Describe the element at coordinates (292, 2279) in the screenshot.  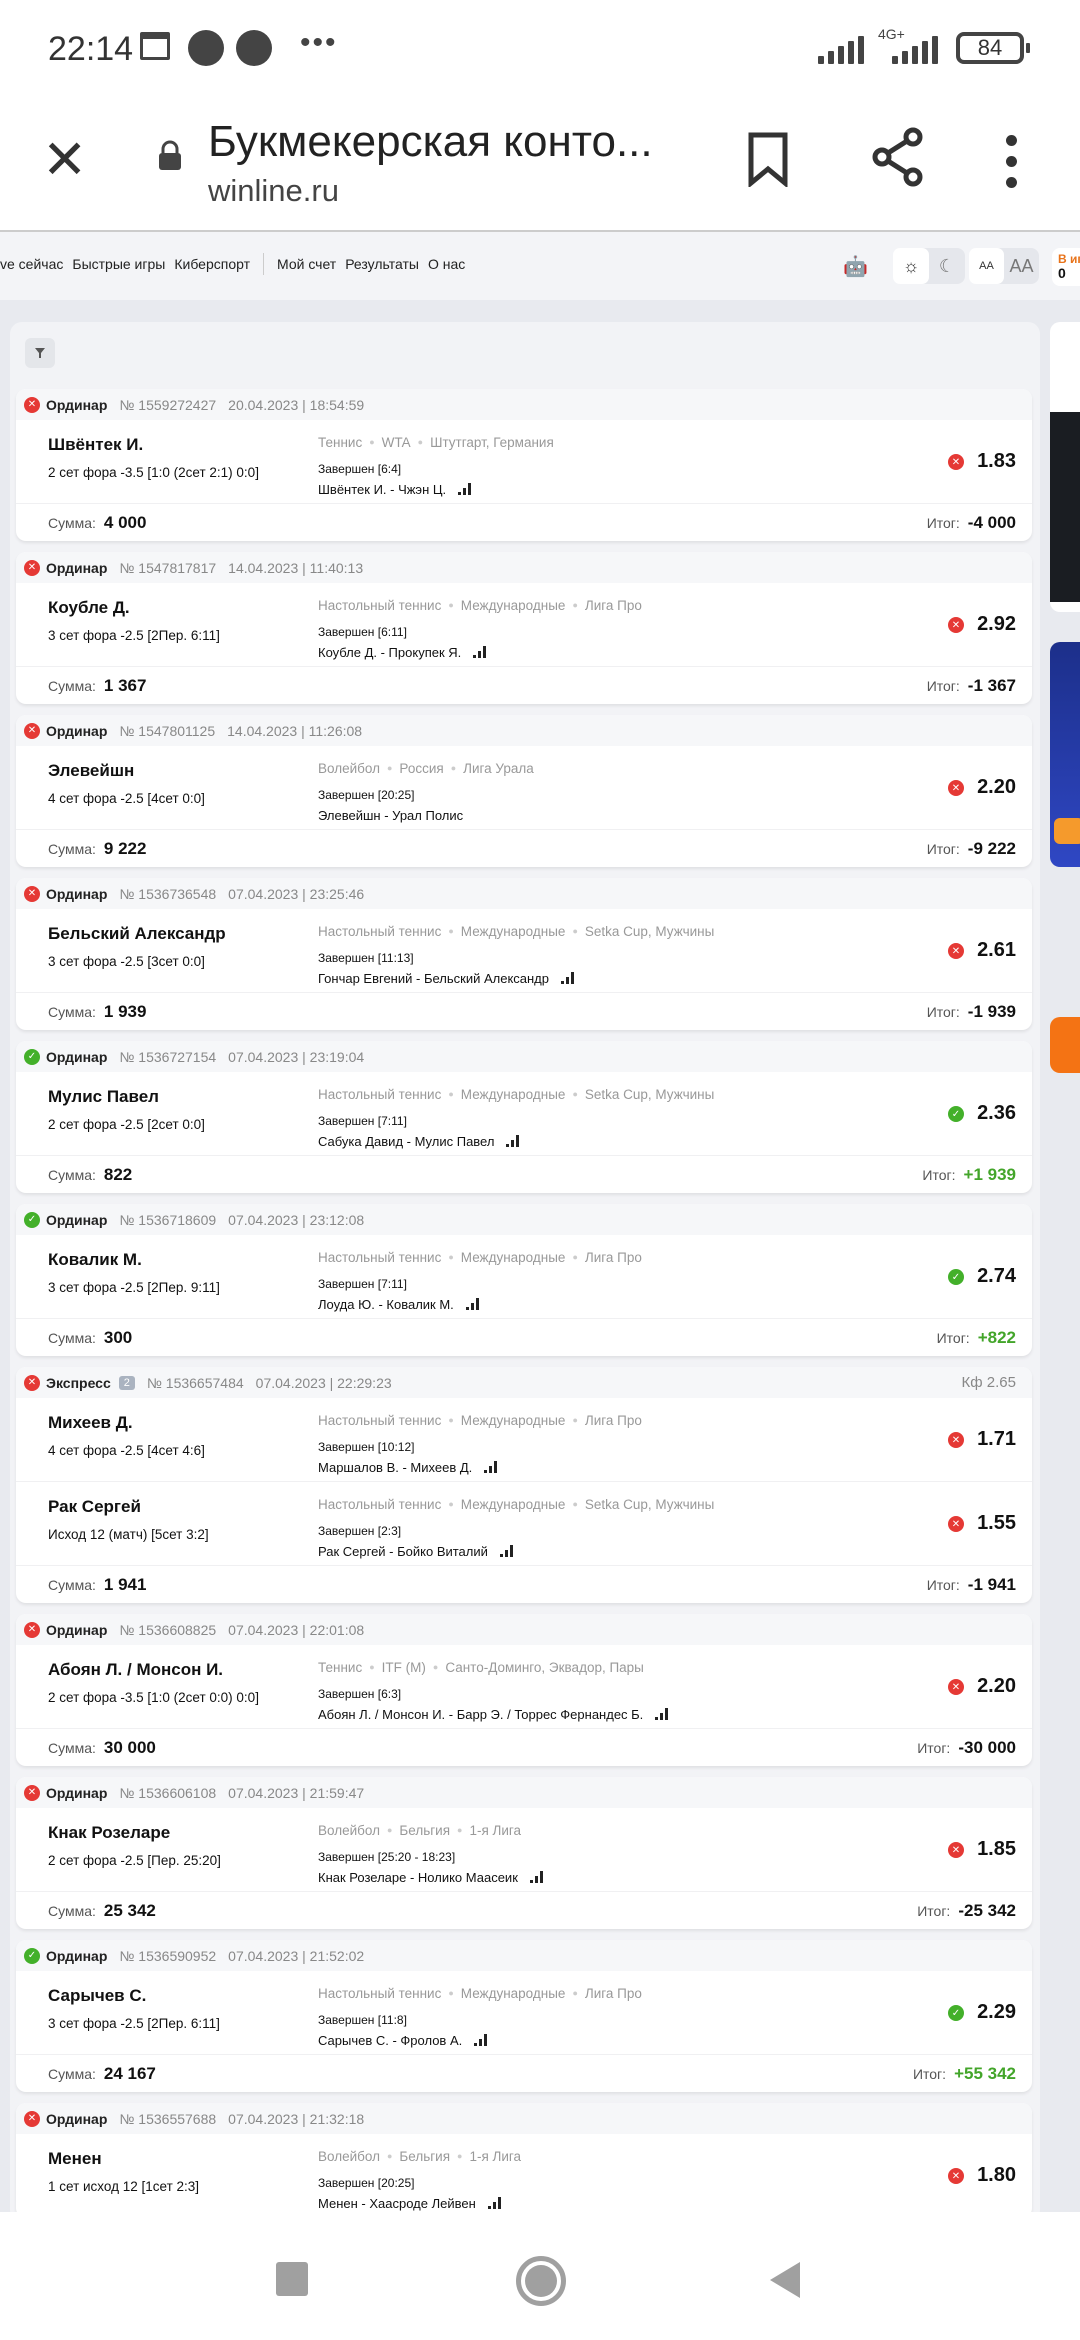
I see `recents-button` at that location.